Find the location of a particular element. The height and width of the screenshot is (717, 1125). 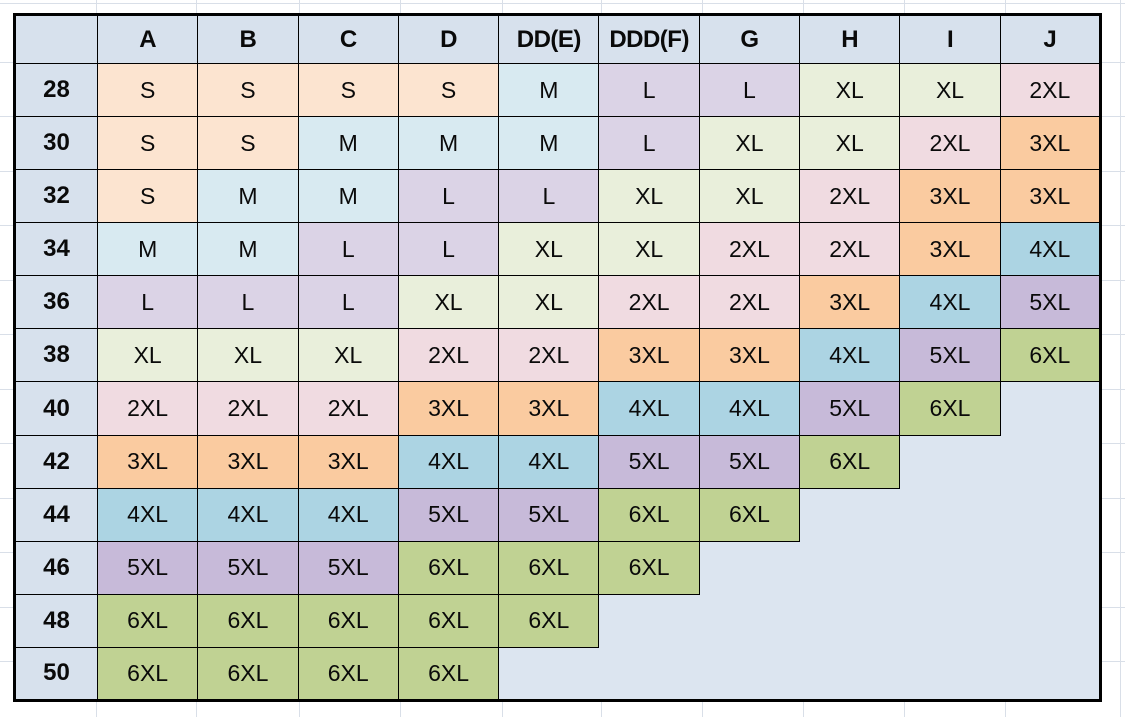

column-header-d: D is located at coordinates (448, 39).